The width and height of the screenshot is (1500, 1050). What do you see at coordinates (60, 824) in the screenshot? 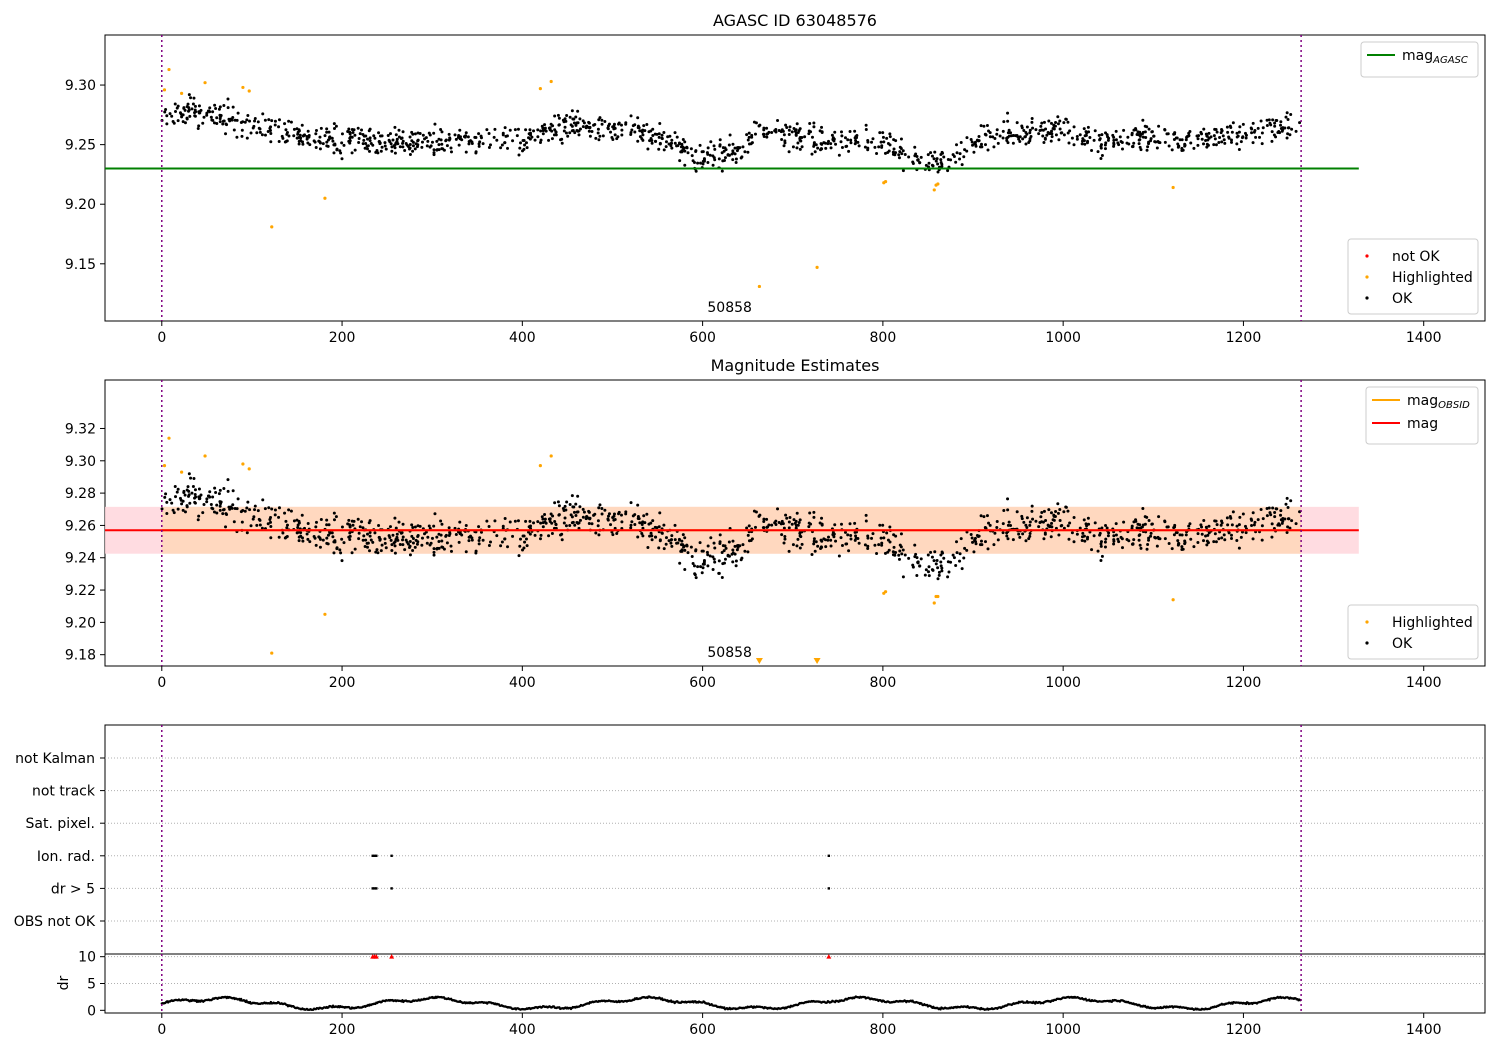
I see `category-label: Sat. pixel.` at bounding box center [60, 824].